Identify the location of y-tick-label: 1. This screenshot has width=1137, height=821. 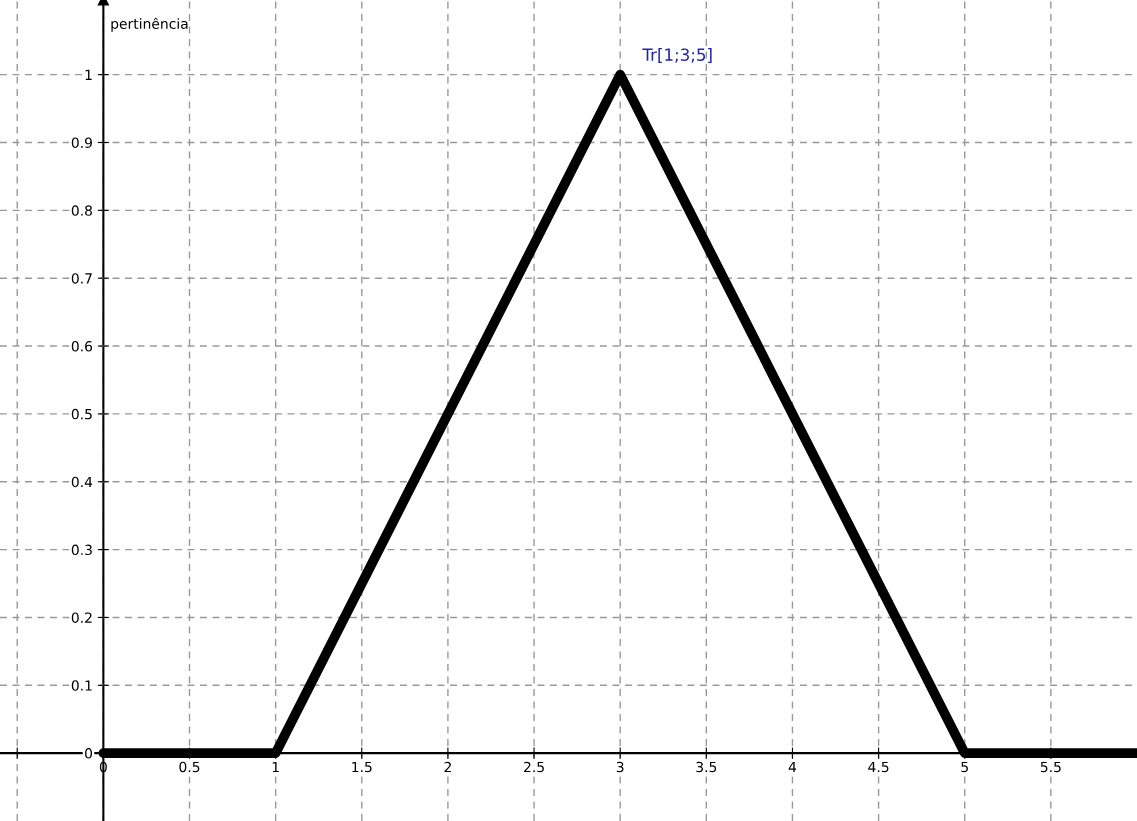
(88, 74).